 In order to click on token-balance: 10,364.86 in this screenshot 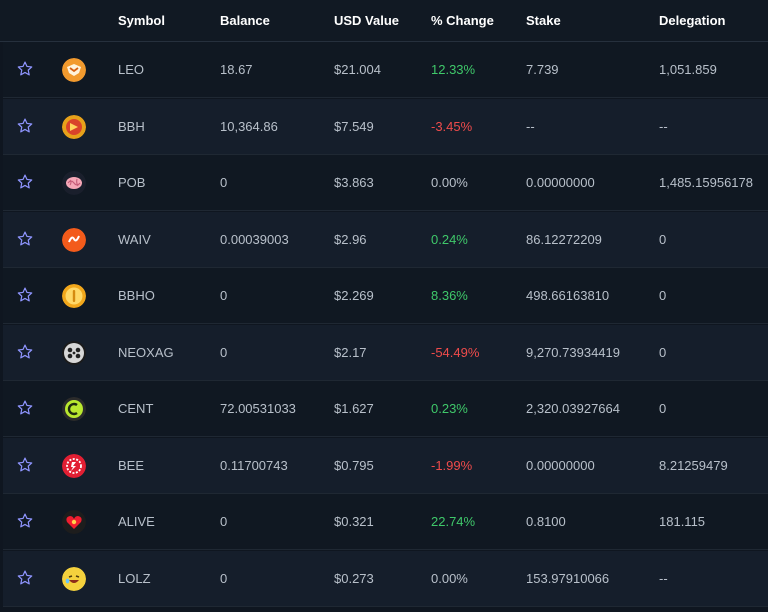, I will do `click(249, 126)`.